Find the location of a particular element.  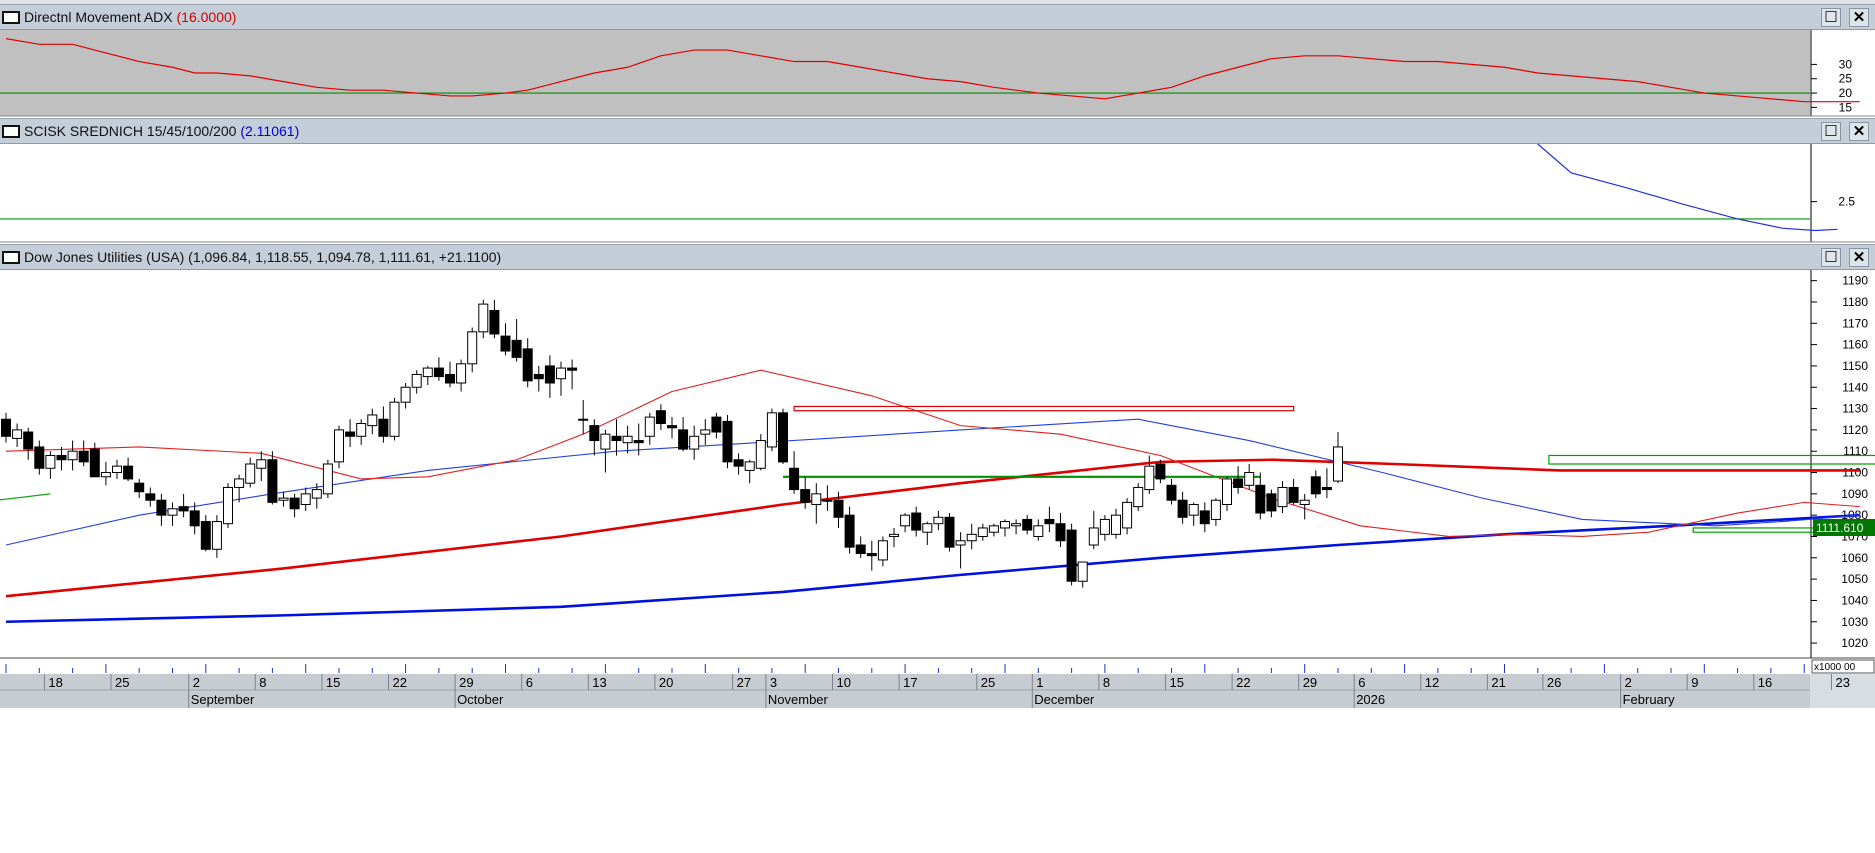

resistance-box is located at coordinates (1044, 408).